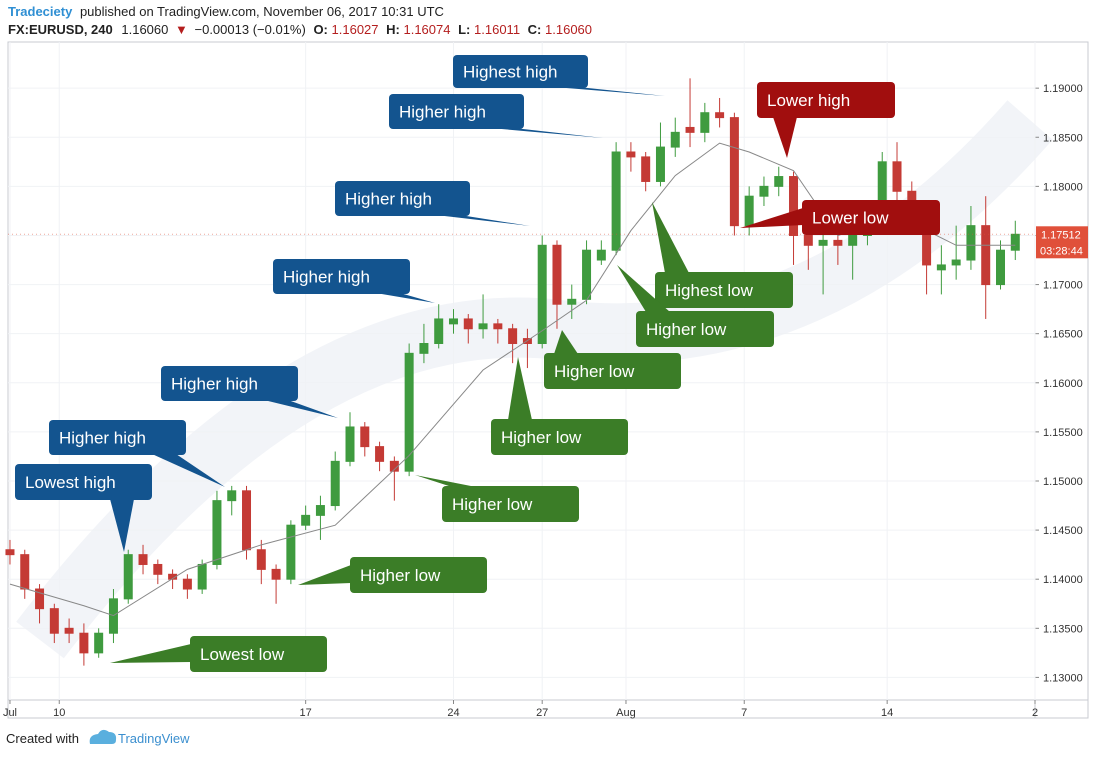 Image resolution: width=1095 pixels, height=761 pixels. What do you see at coordinates (840, 217) in the screenshot?
I see `callout: Lower low` at bounding box center [840, 217].